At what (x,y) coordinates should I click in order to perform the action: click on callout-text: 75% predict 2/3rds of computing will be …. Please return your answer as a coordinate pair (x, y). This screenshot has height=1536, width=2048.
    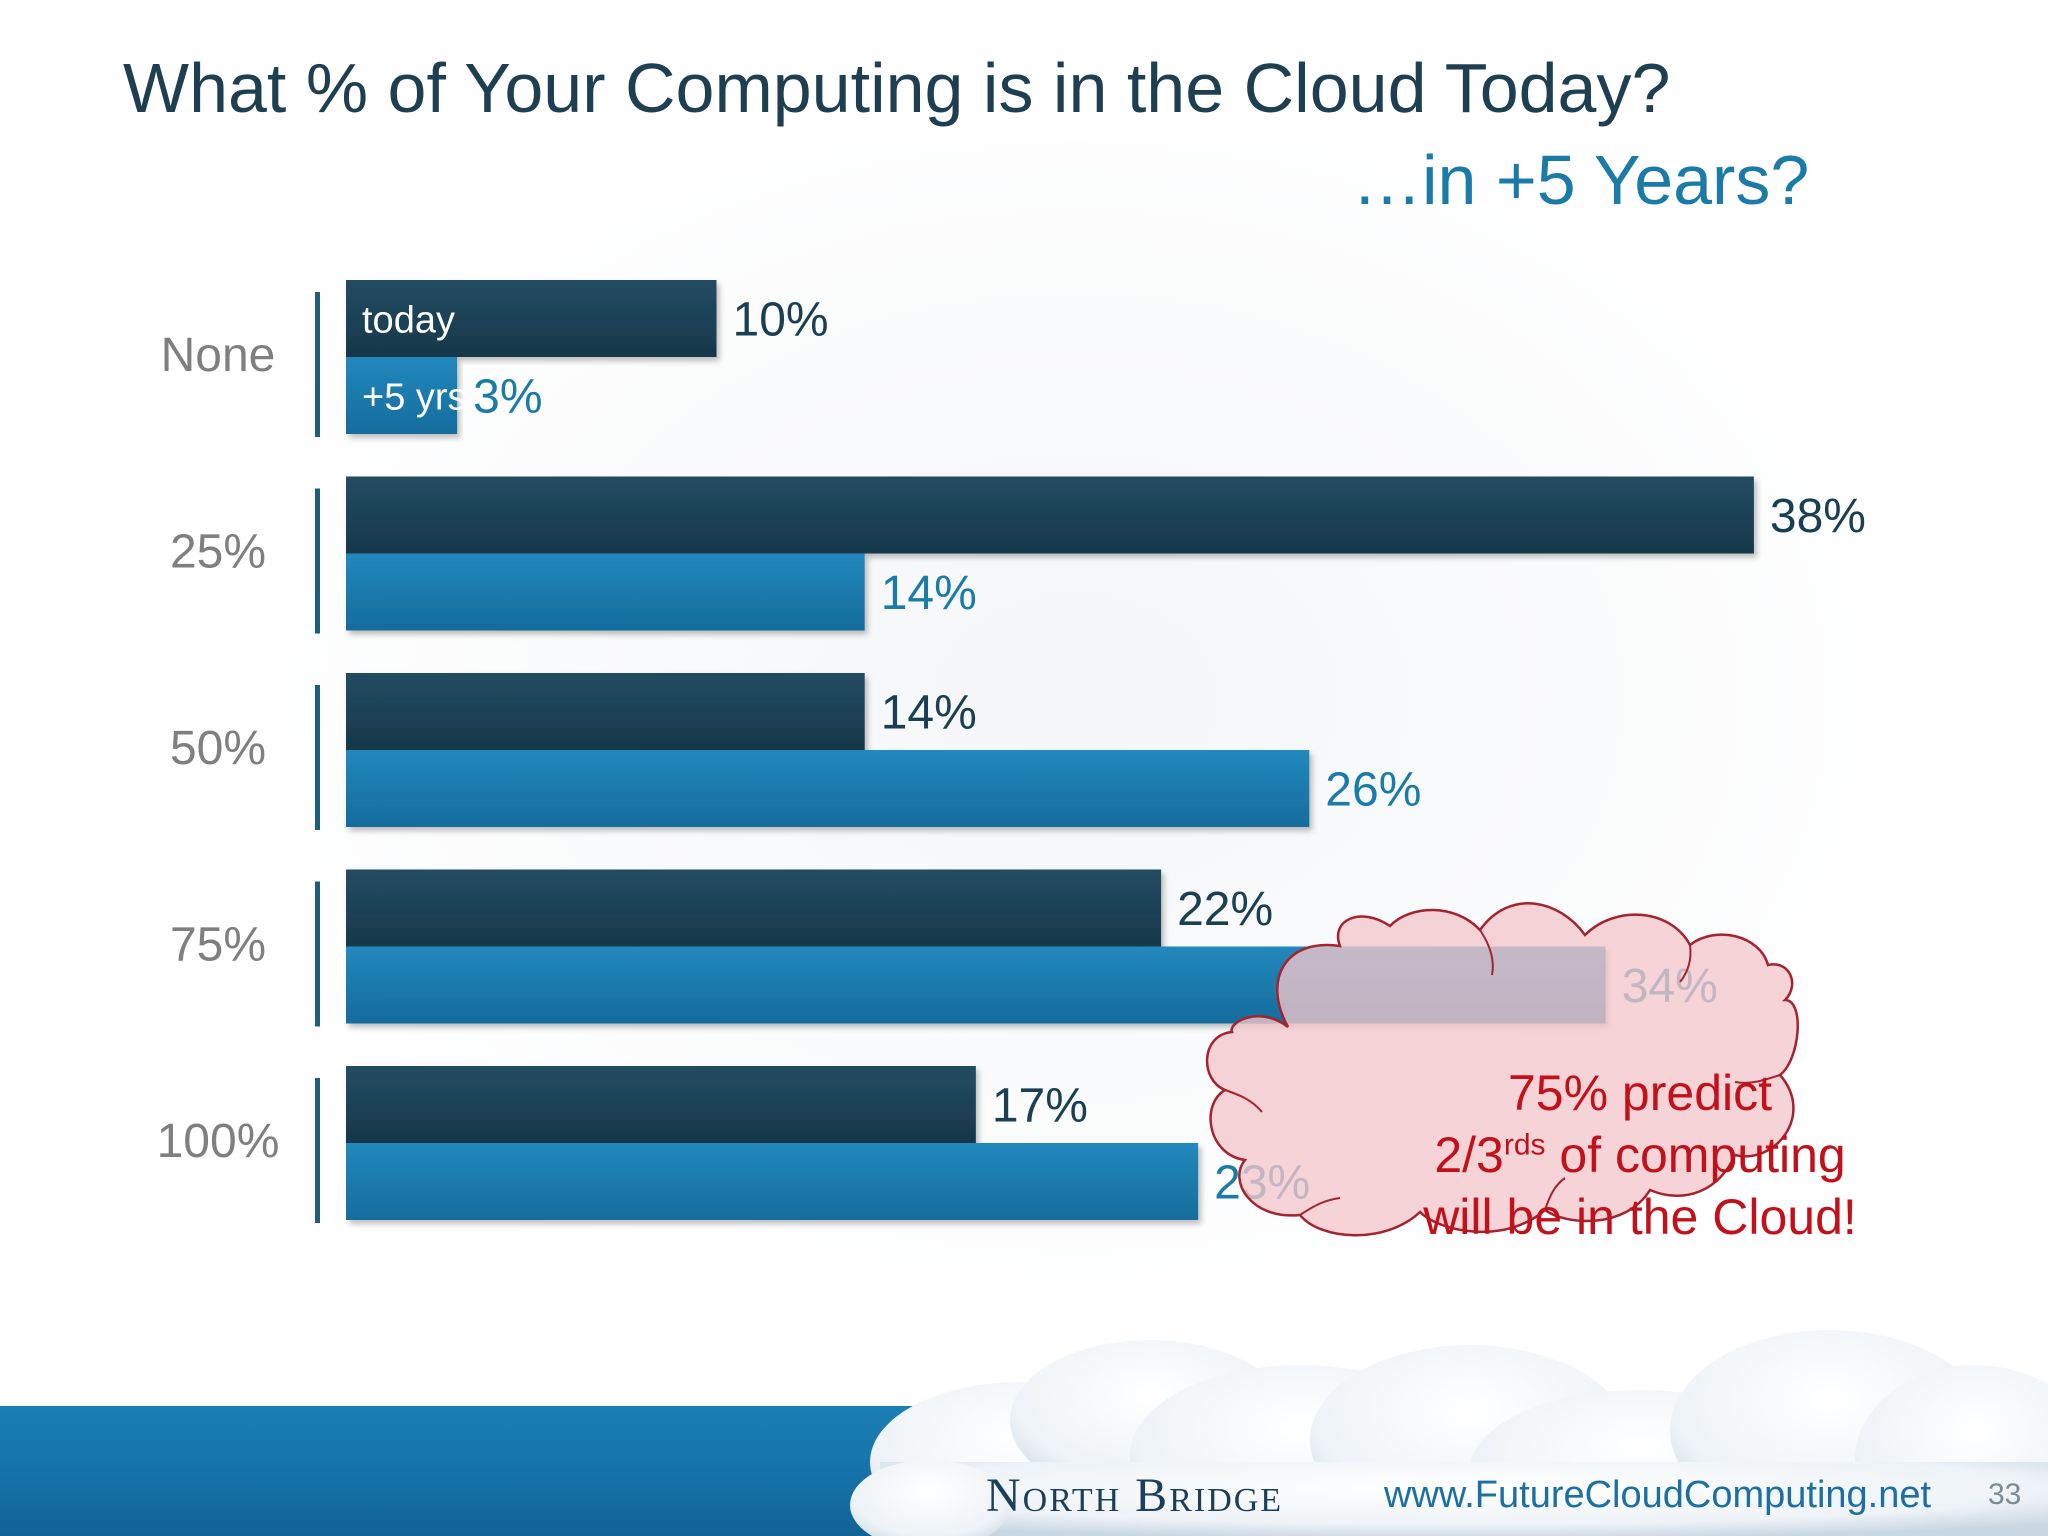
    Looking at the image, I should click on (1640, 1155).